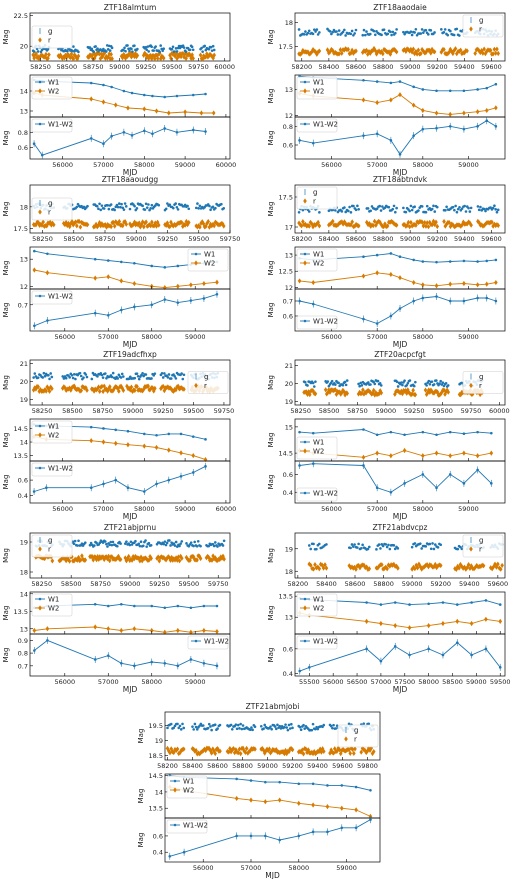  I want to click on x-tick-label: 58600, so click(356, 67).